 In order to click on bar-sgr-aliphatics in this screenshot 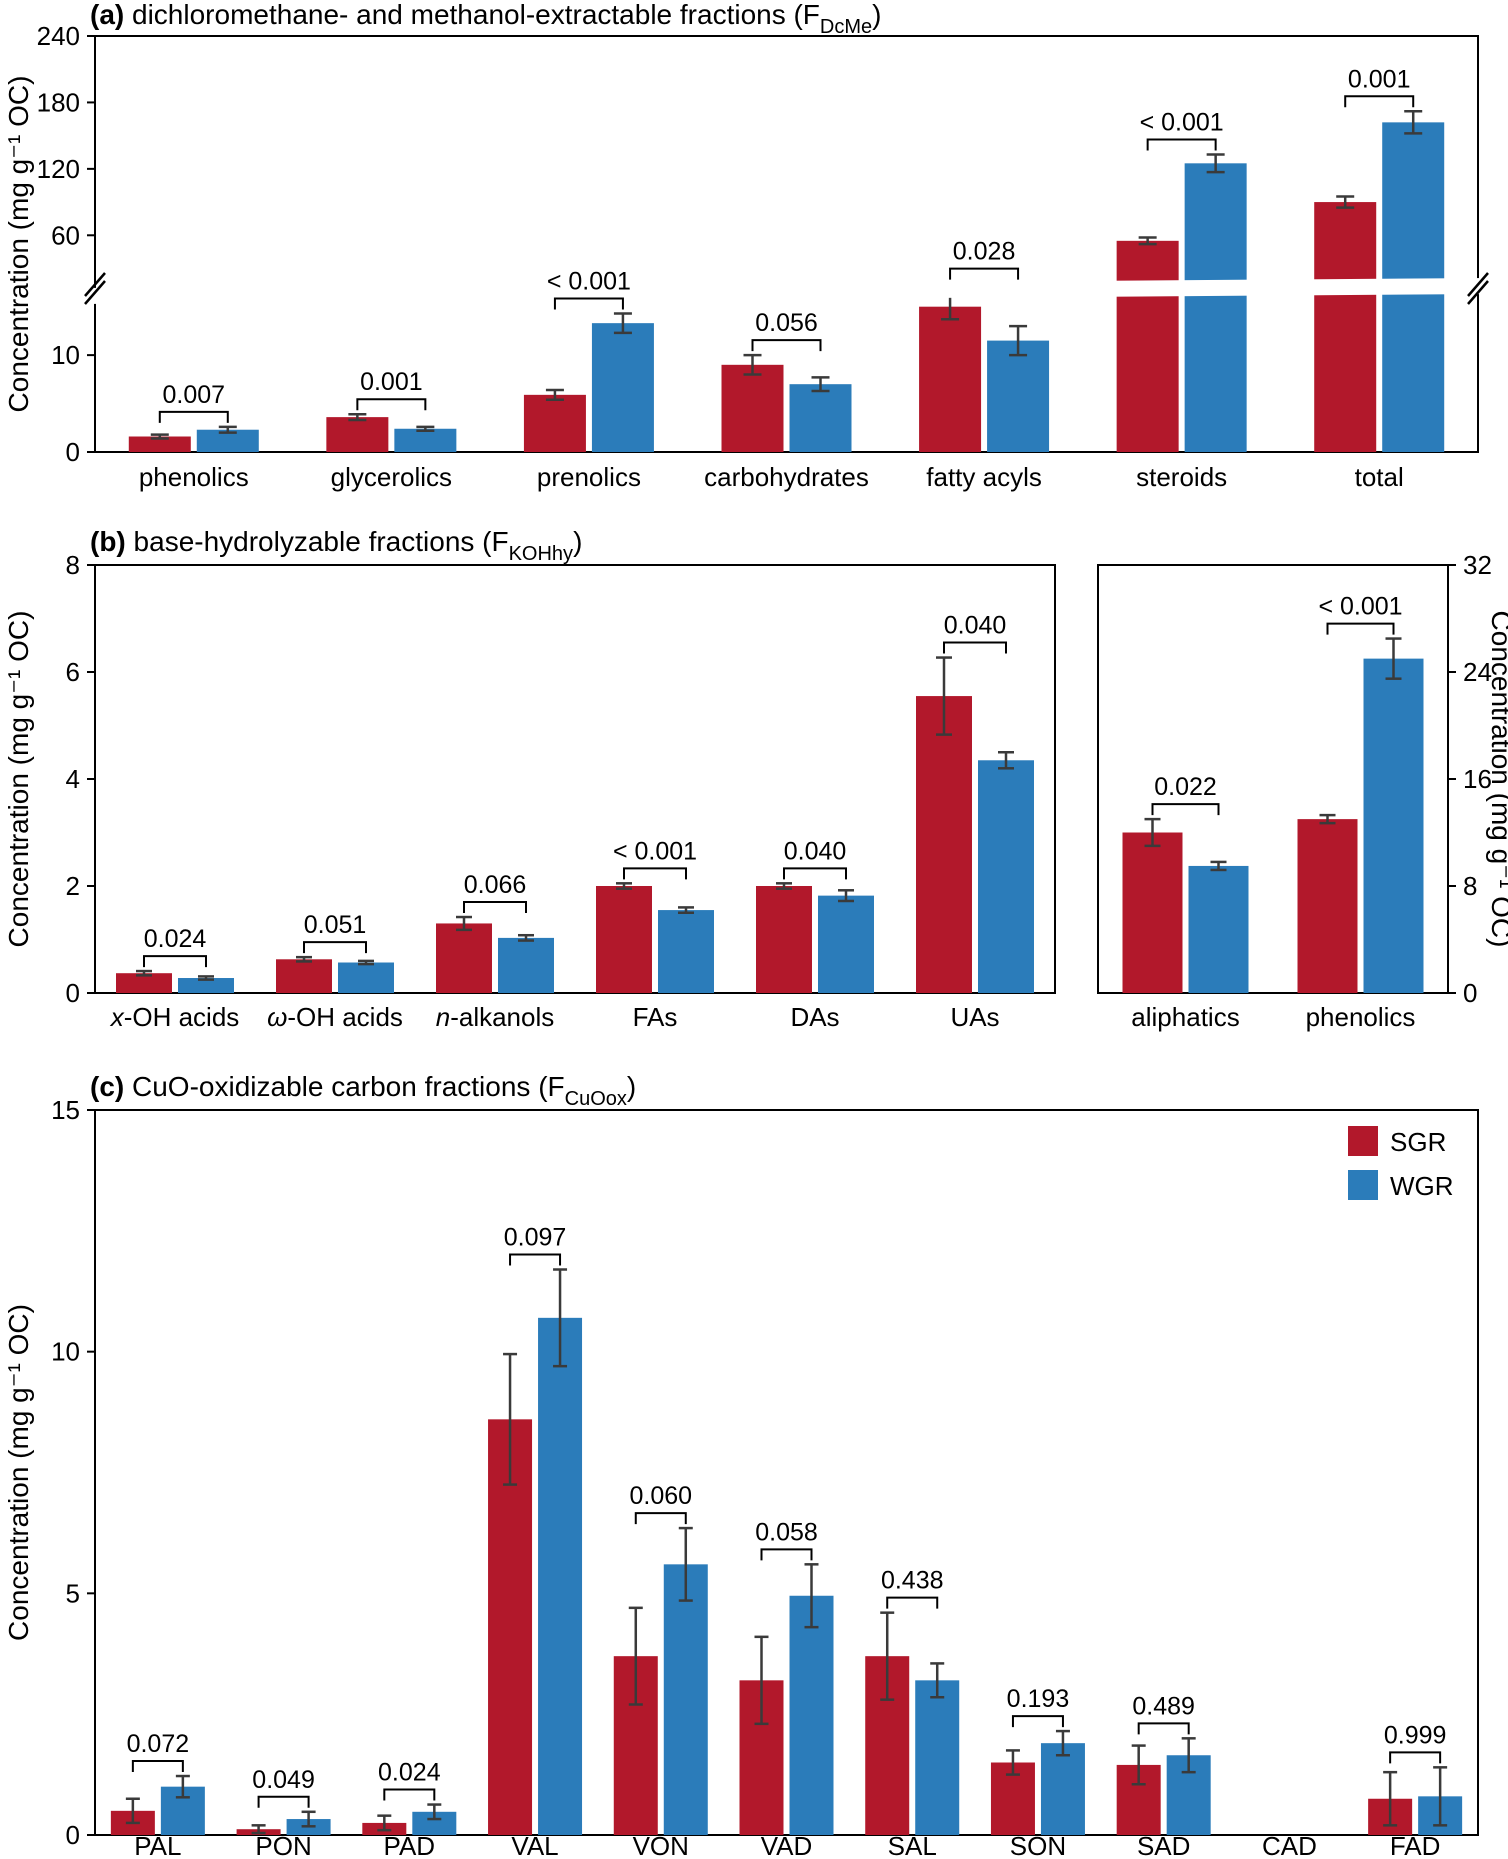, I will do `click(1152, 912)`.